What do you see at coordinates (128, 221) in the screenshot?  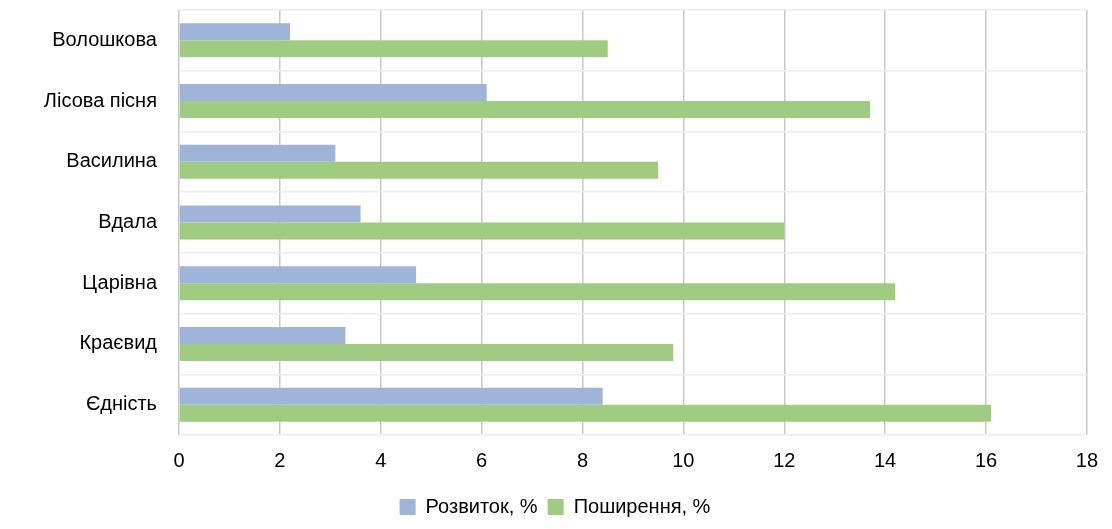 I see `y-tick-label: Вдала` at bounding box center [128, 221].